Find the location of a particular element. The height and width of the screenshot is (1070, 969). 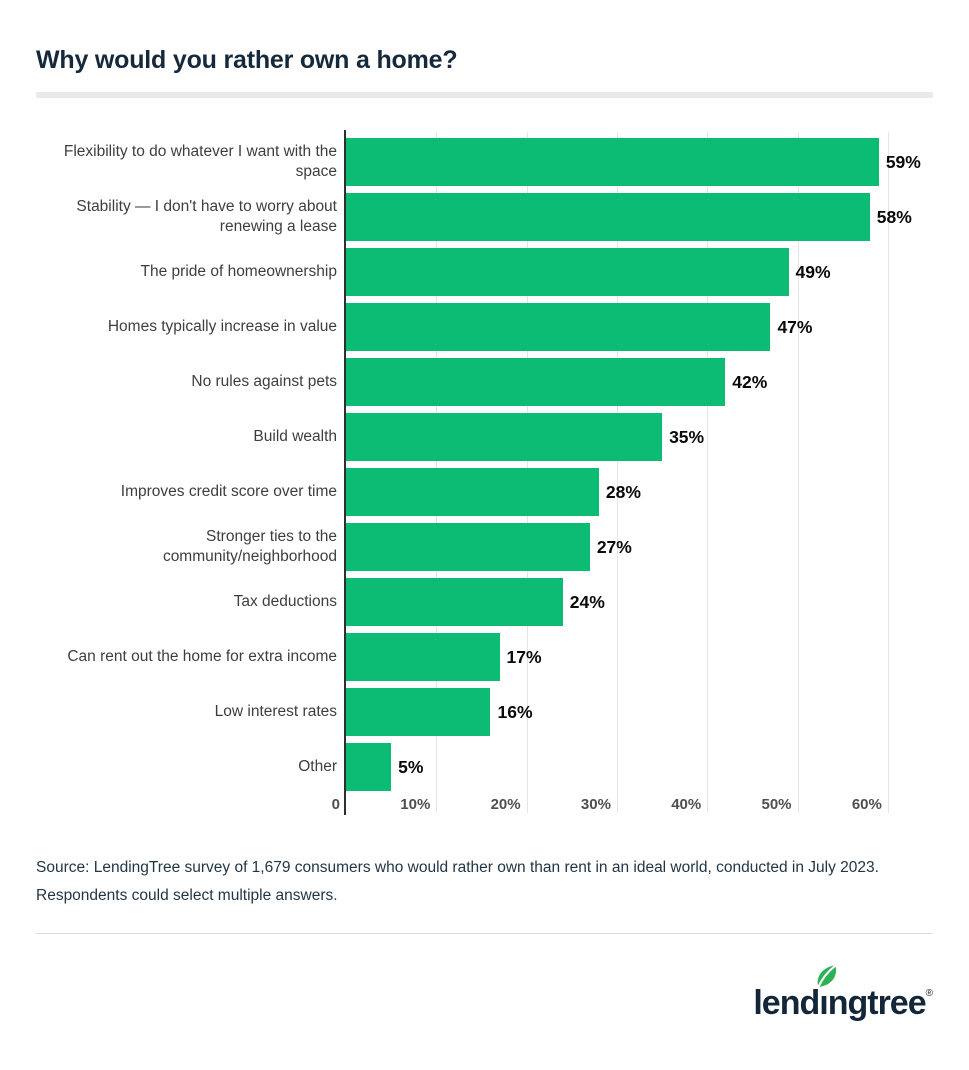

value-label: 47% is located at coordinates (795, 326).